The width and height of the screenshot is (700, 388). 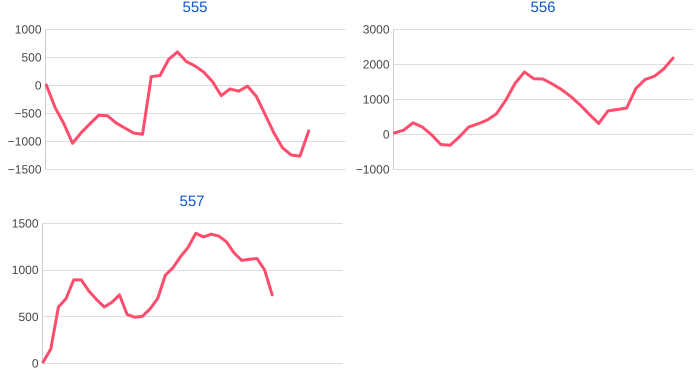 What do you see at coordinates (376, 65) in the screenshot?
I see `y-tick-label: 2000` at bounding box center [376, 65].